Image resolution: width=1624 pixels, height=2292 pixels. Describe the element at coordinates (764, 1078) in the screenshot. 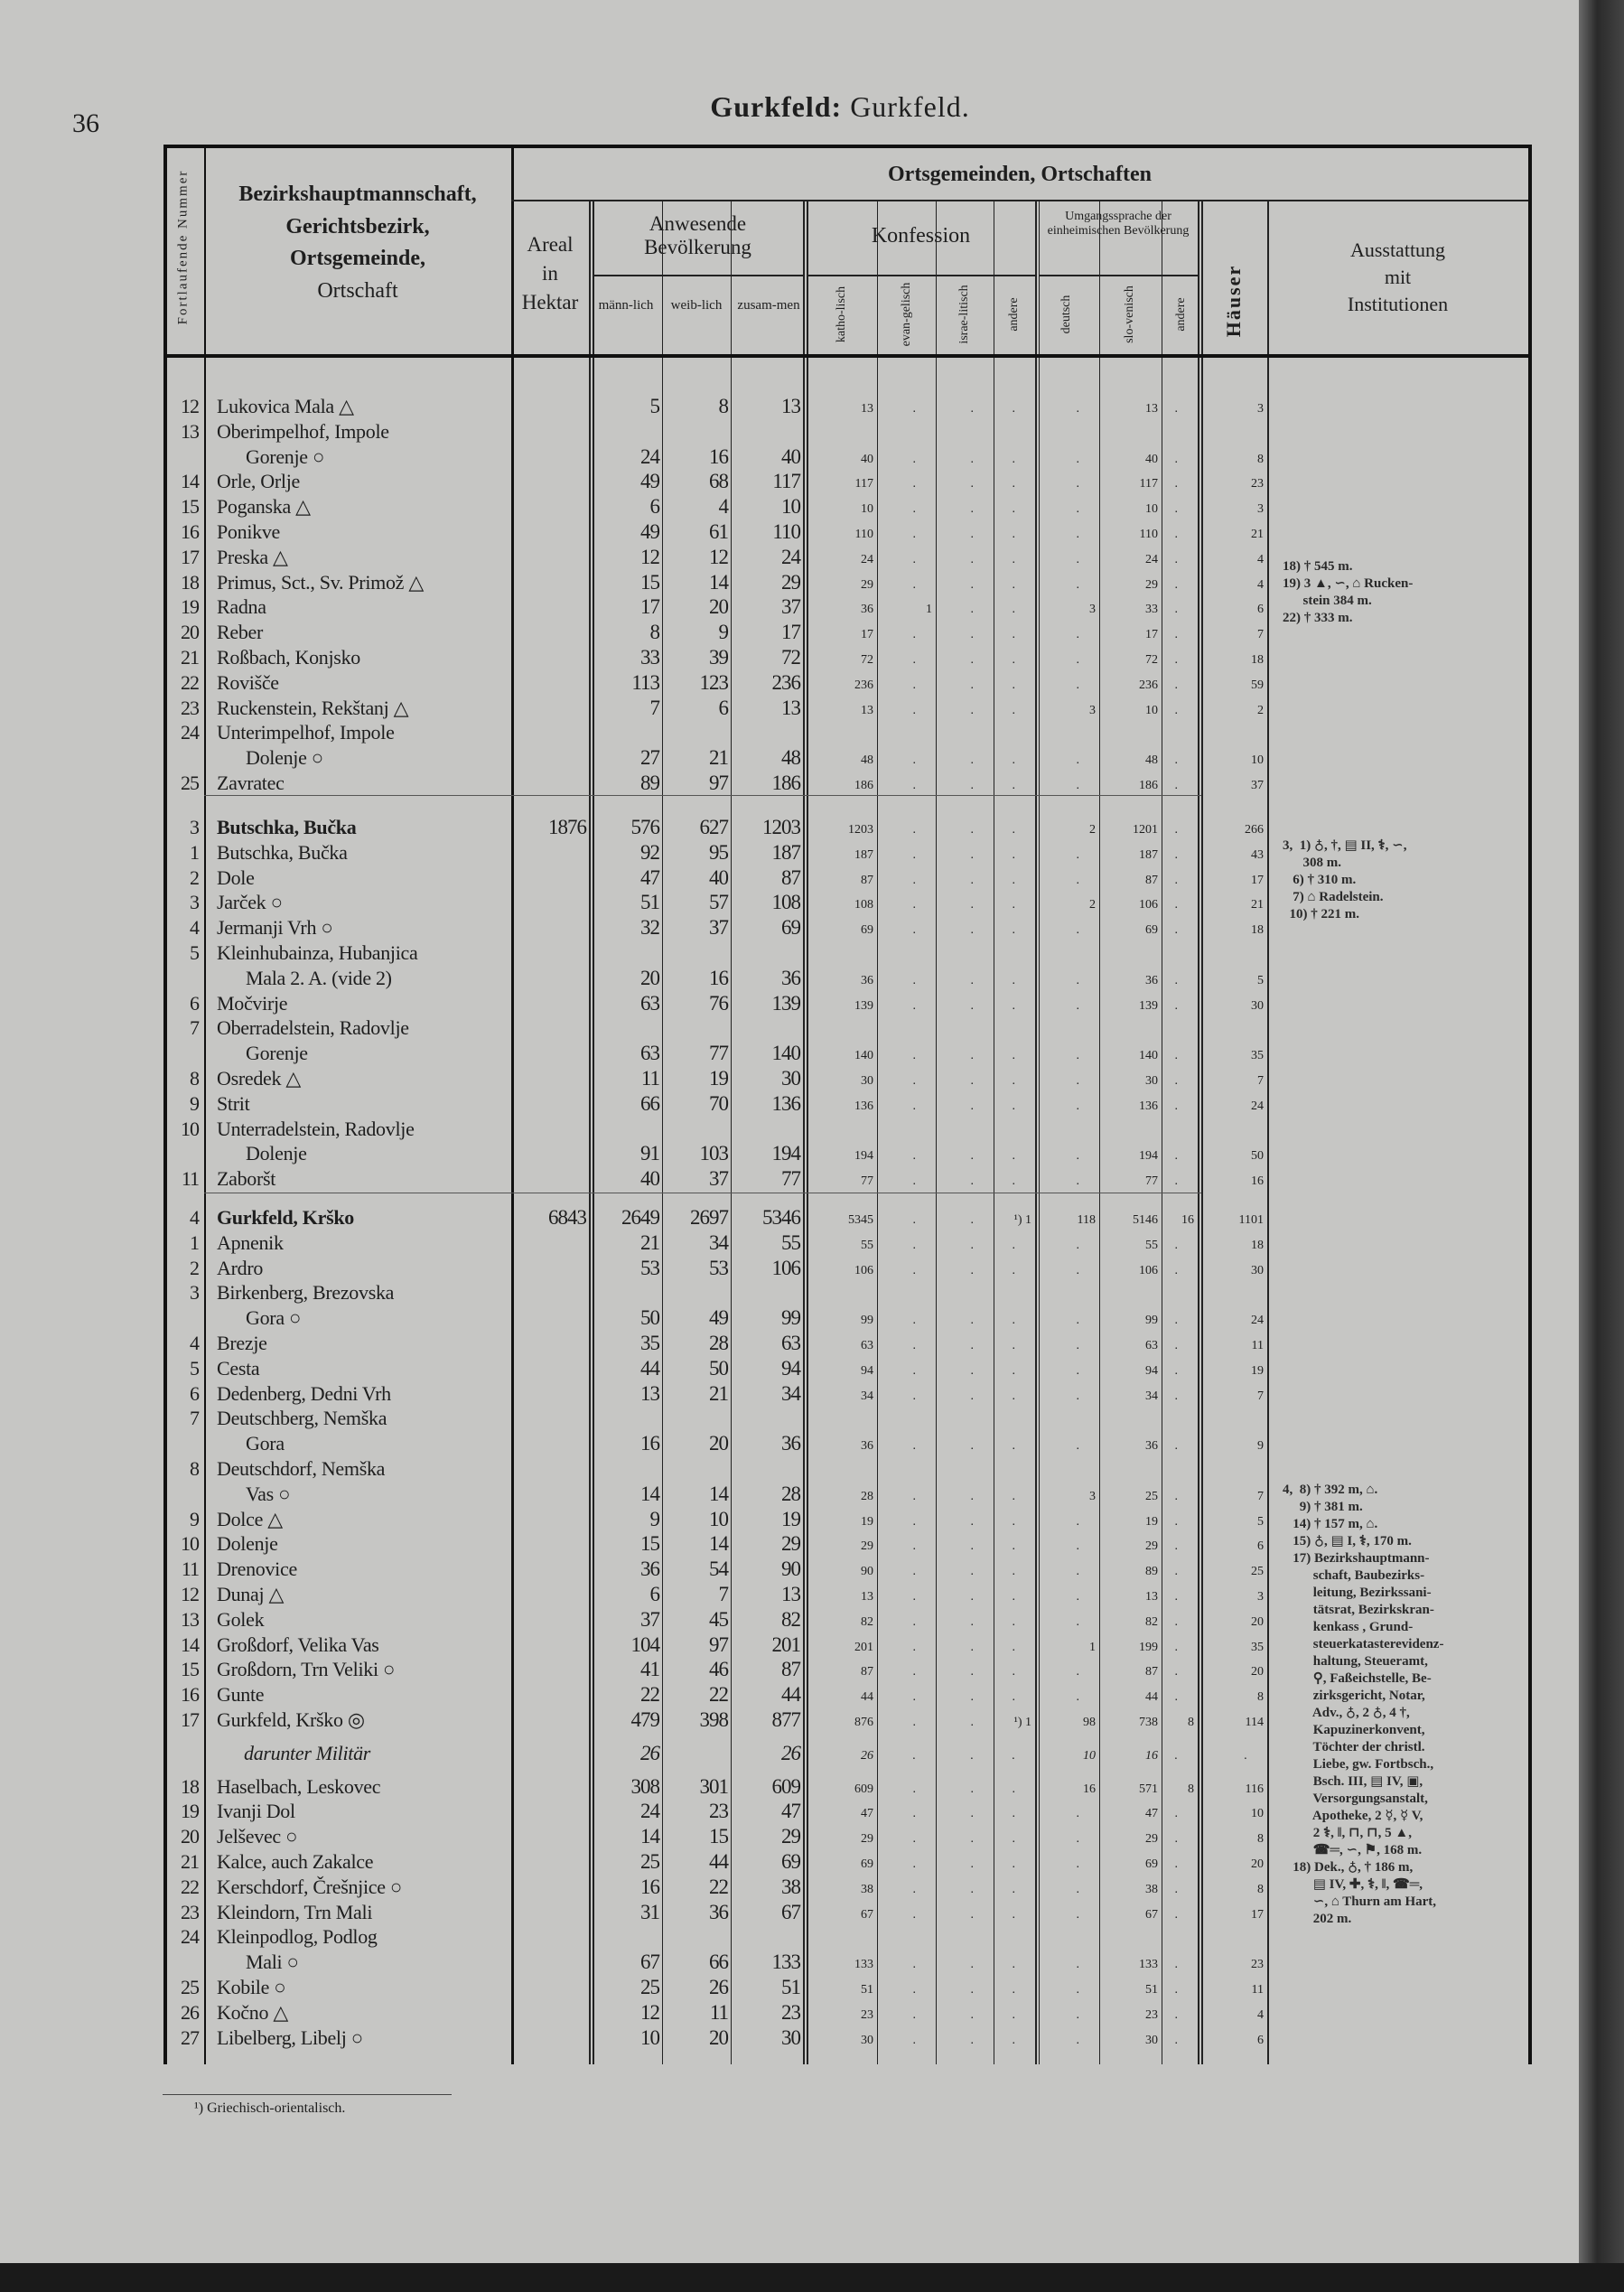

I see `table-row: 8 Osredek △ 11 19 30 30.... 30. 7` at that location.